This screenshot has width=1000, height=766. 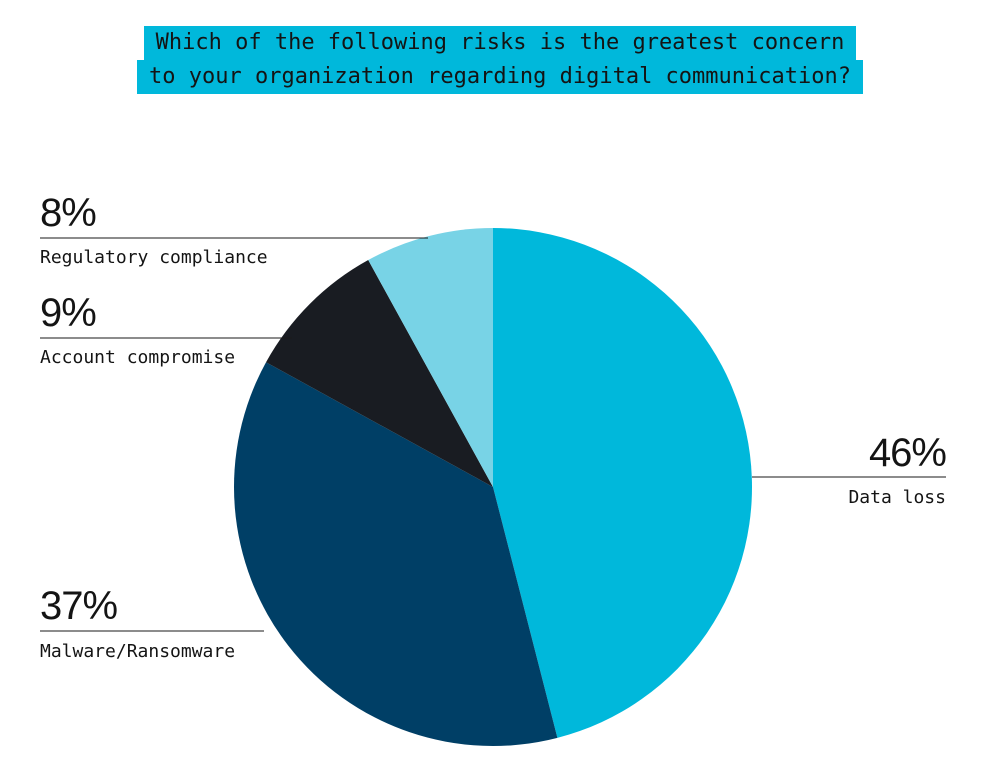 What do you see at coordinates (137, 357) in the screenshot?
I see `category-label-account-compromise: Account compromise` at bounding box center [137, 357].